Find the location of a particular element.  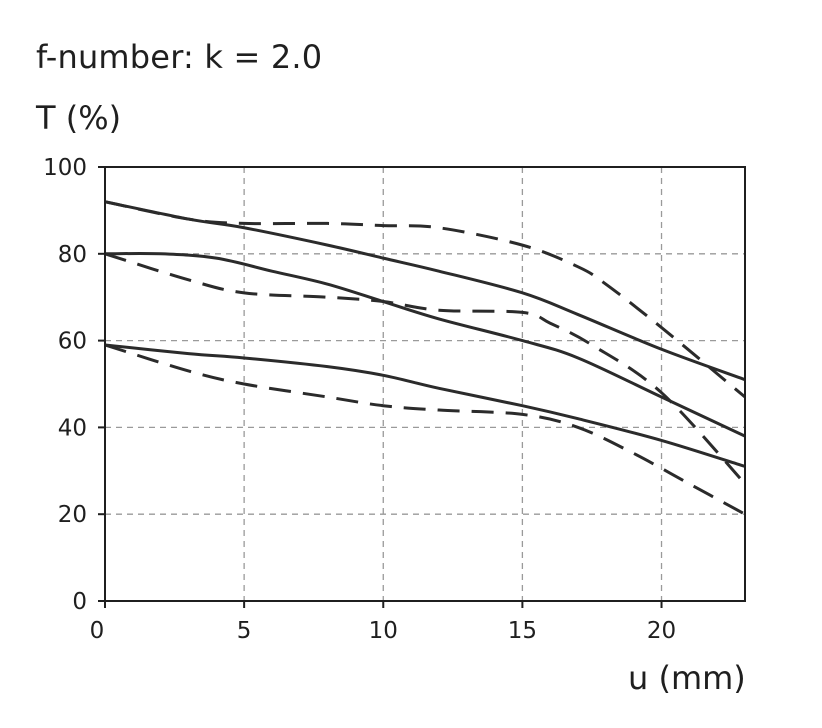

y-tick-label: 0 is located at coordinates (79, 602).